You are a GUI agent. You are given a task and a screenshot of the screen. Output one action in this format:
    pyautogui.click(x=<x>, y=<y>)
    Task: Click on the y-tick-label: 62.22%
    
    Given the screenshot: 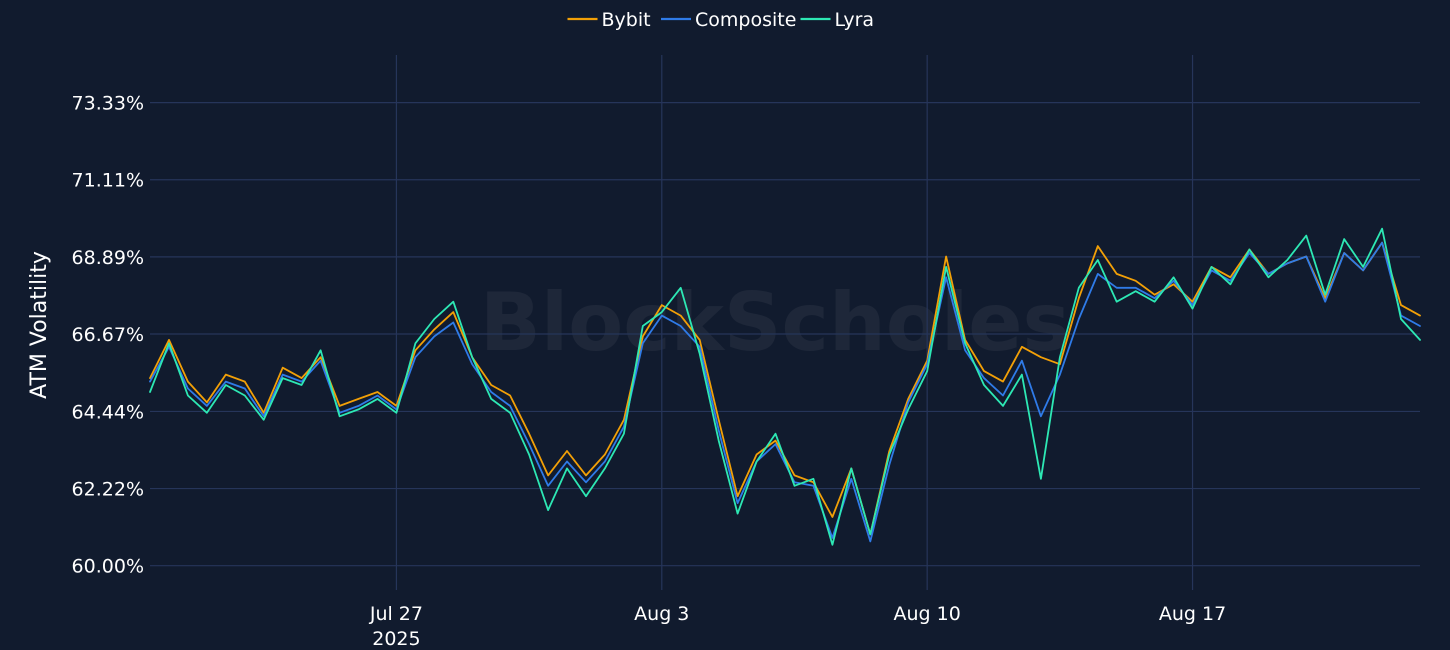 What is the action you would take?
    pyautogui.click(x=108, y=490)
    